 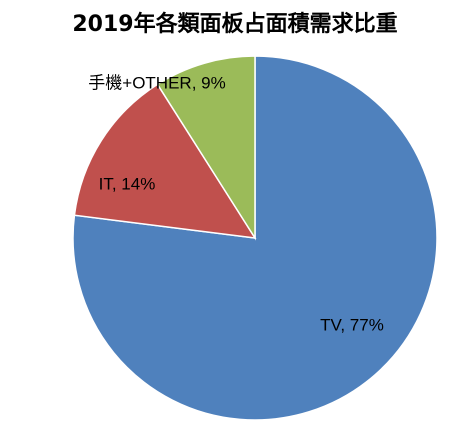 What do you see at coordinates (127, 183) in the screenshot?
I see `pie-slice-label-1: IT, 14%` at bounding box center [127, 183].